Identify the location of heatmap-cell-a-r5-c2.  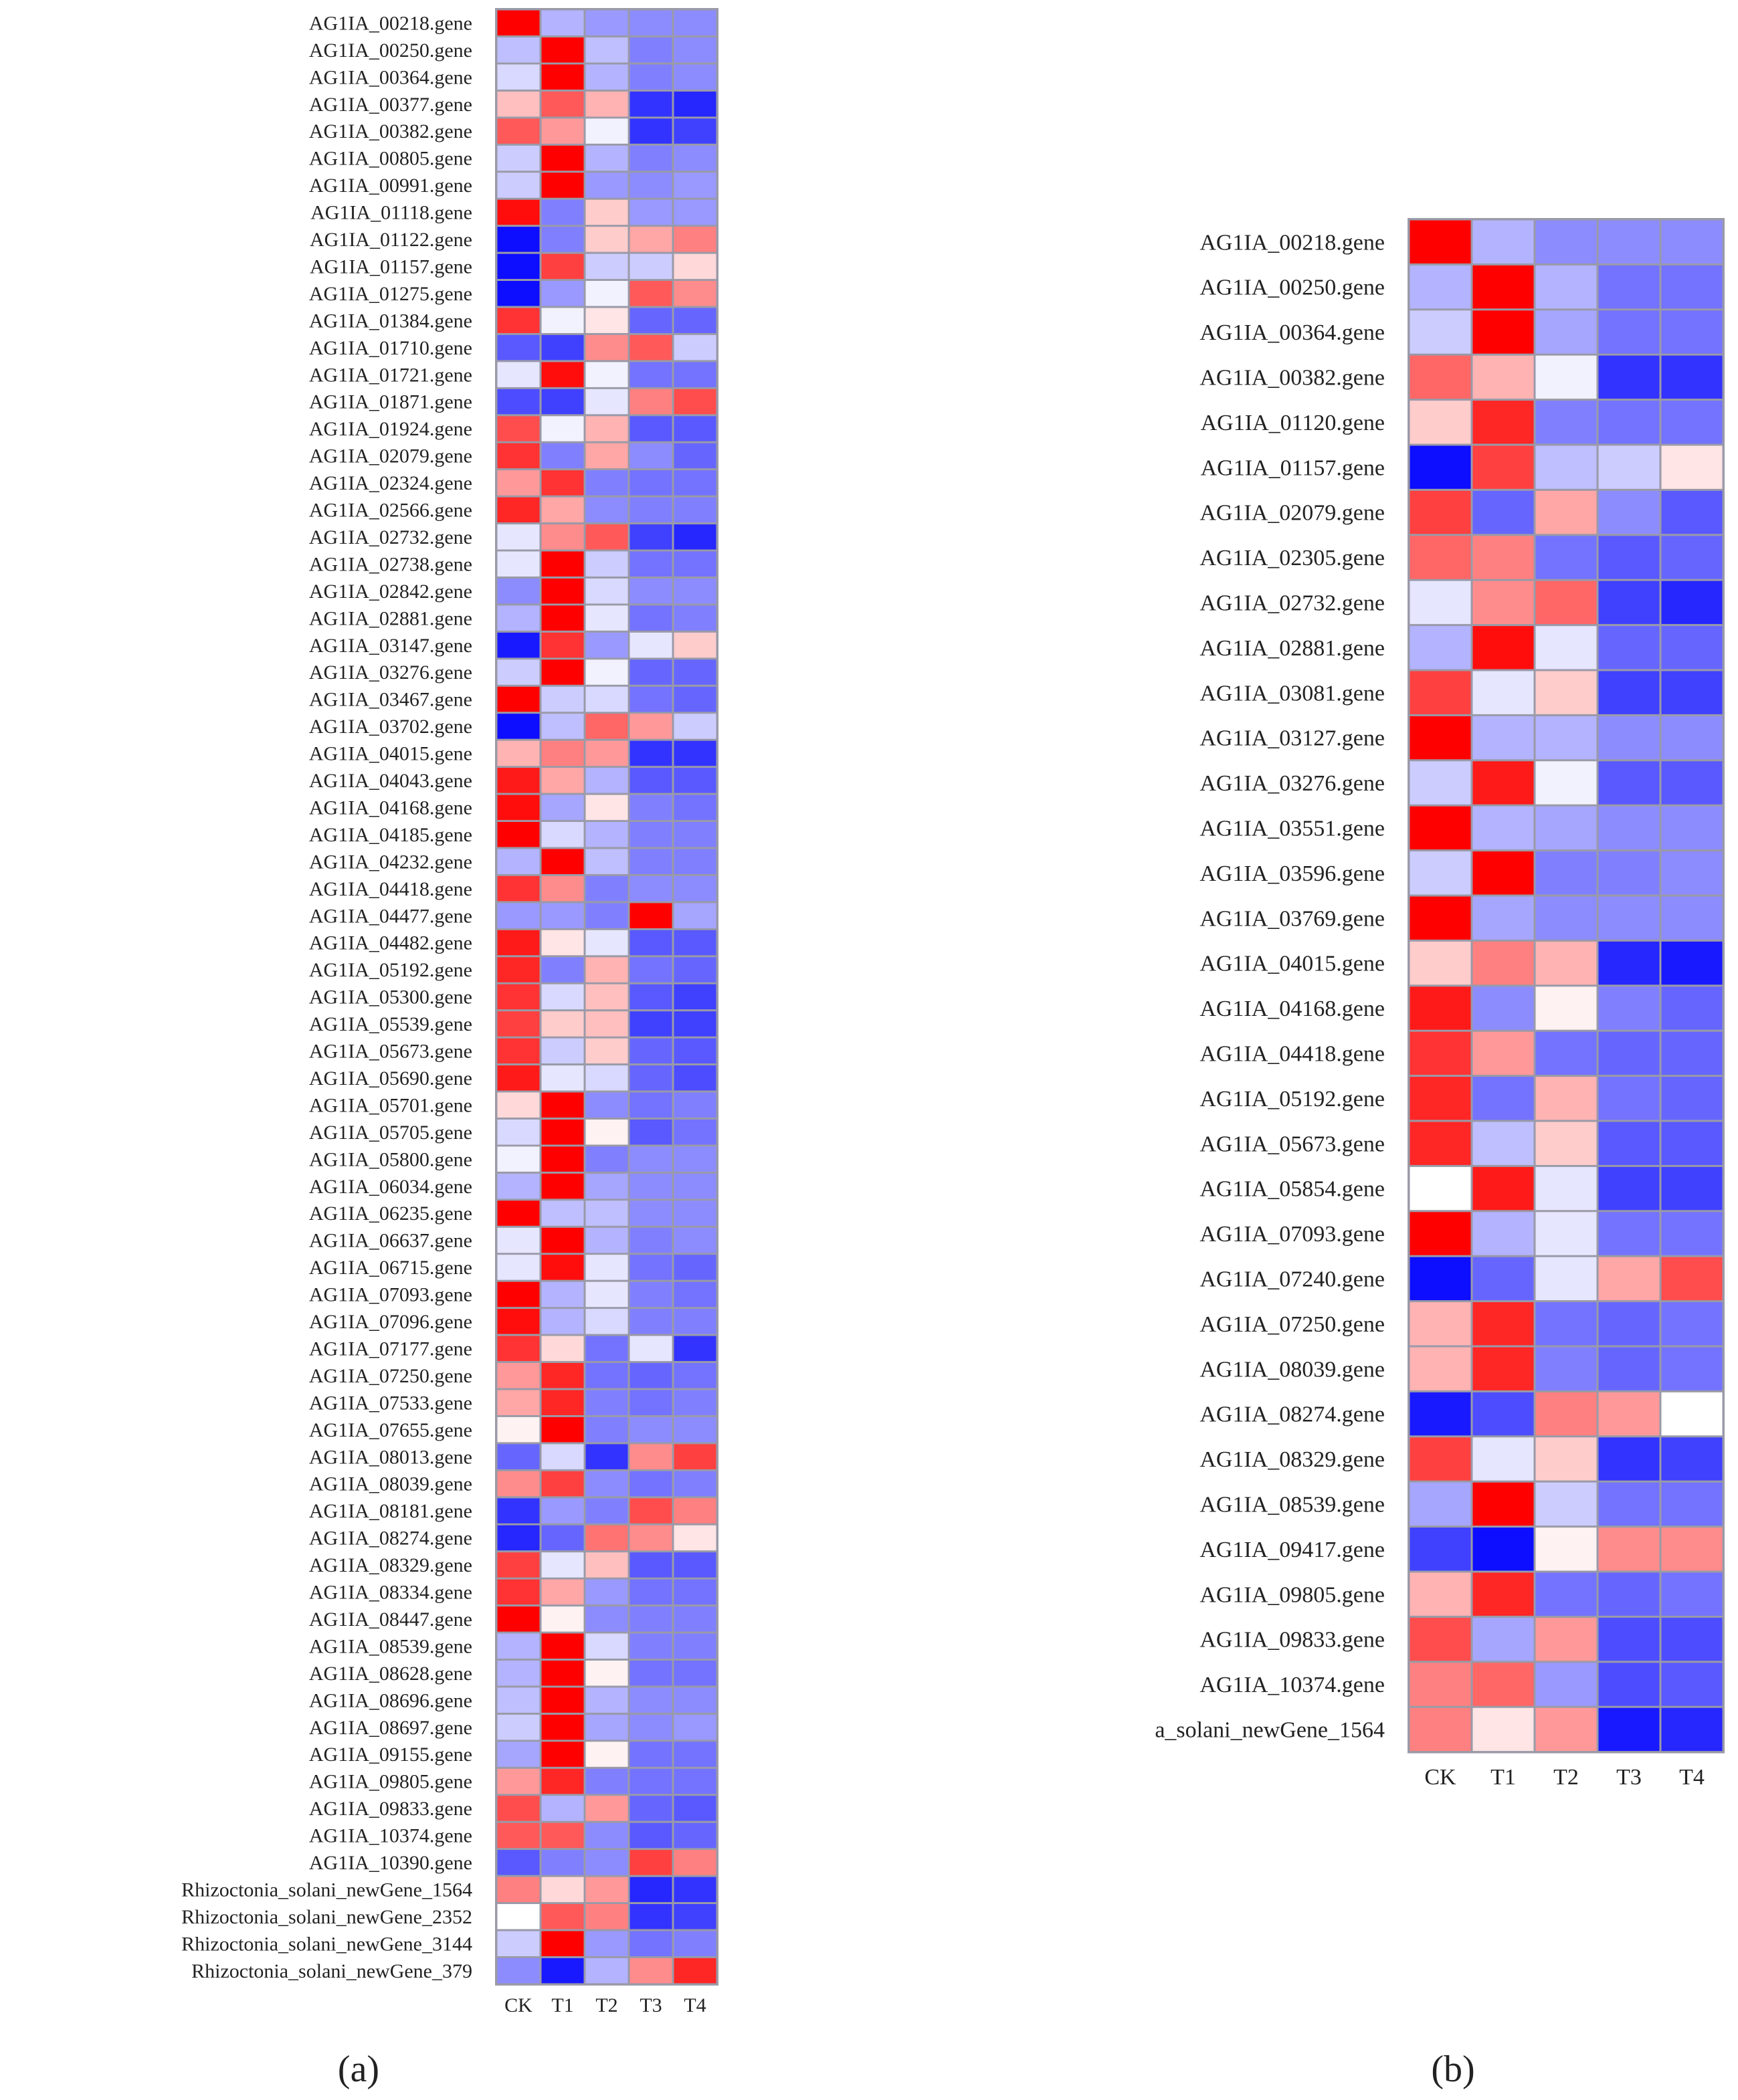
(606, 158).